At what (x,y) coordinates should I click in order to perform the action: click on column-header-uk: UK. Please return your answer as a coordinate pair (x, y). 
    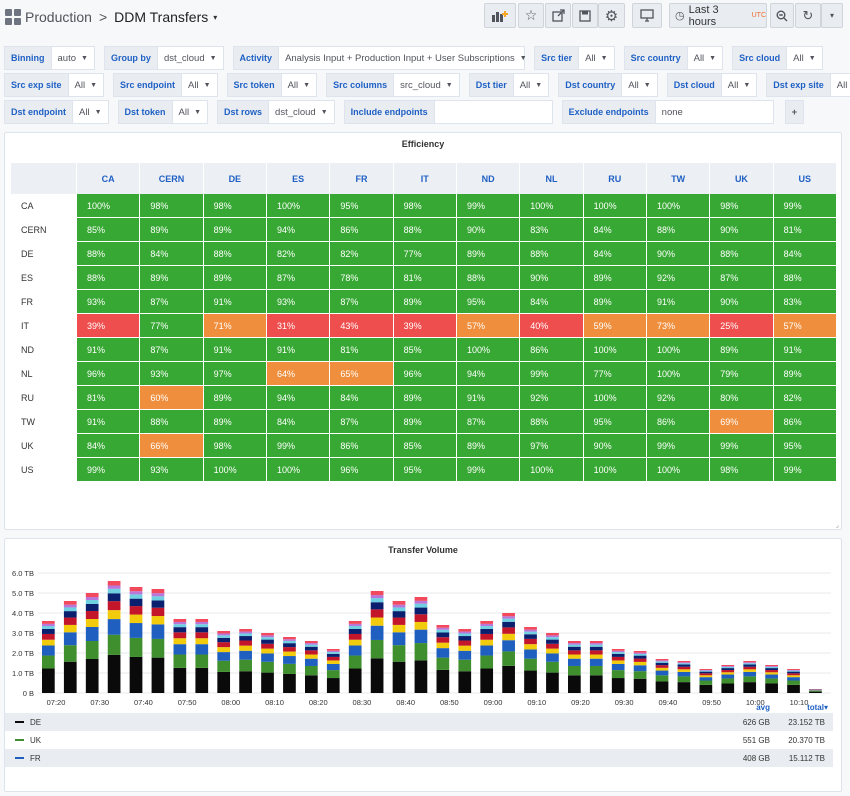
    Looking at the image, I should click on (742, 178).